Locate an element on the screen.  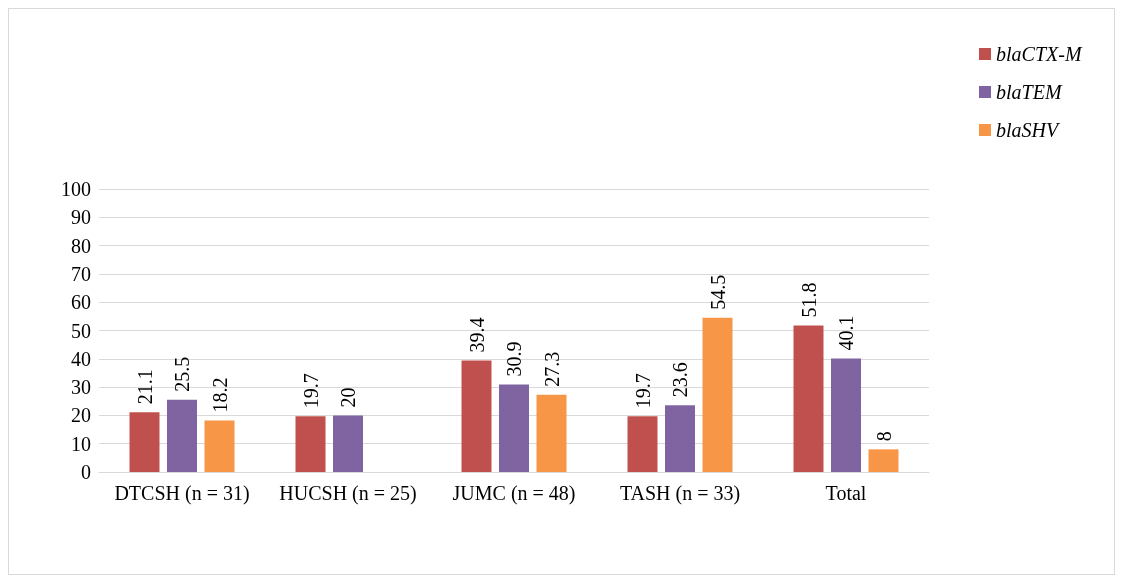
data-label: 51.8 is located at coordinates (808, 300).